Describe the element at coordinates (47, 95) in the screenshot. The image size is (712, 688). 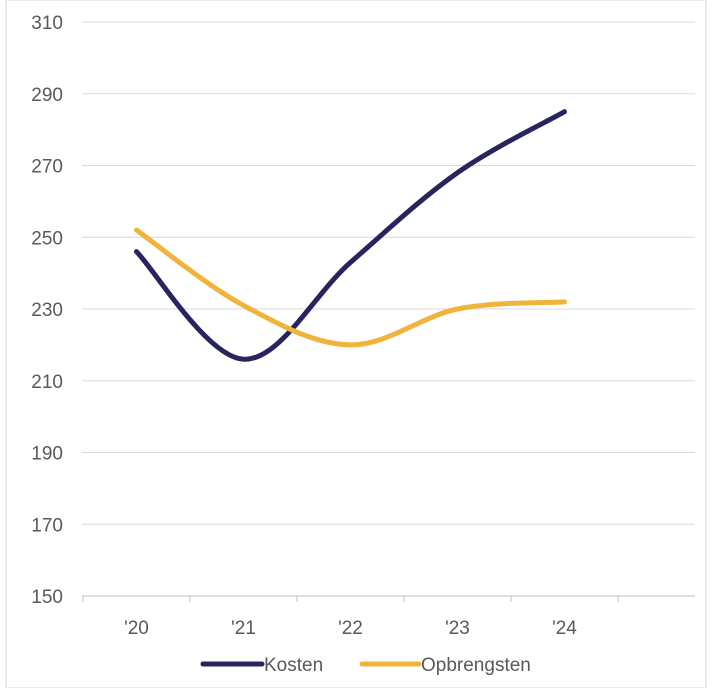
I see `y-tick-label: 290` at that location.